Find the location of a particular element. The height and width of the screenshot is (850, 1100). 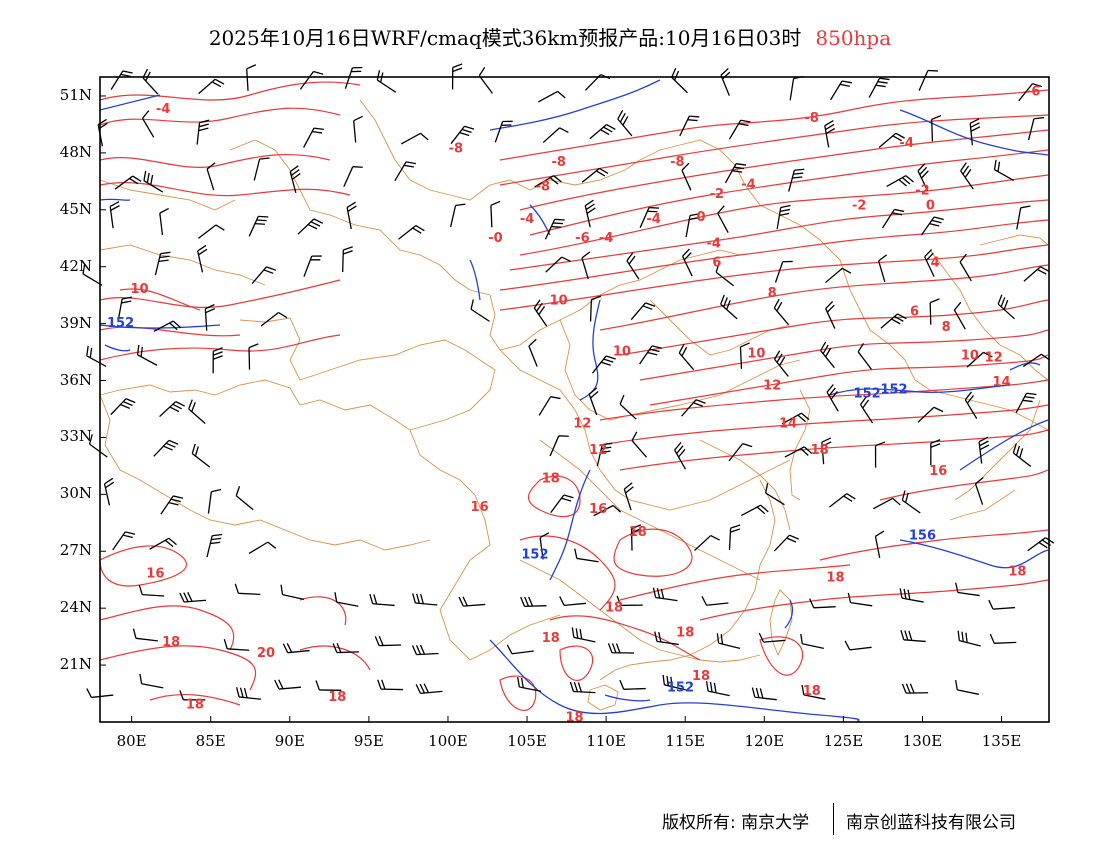

lon-label: 120E is located at coordinates (764, 741).